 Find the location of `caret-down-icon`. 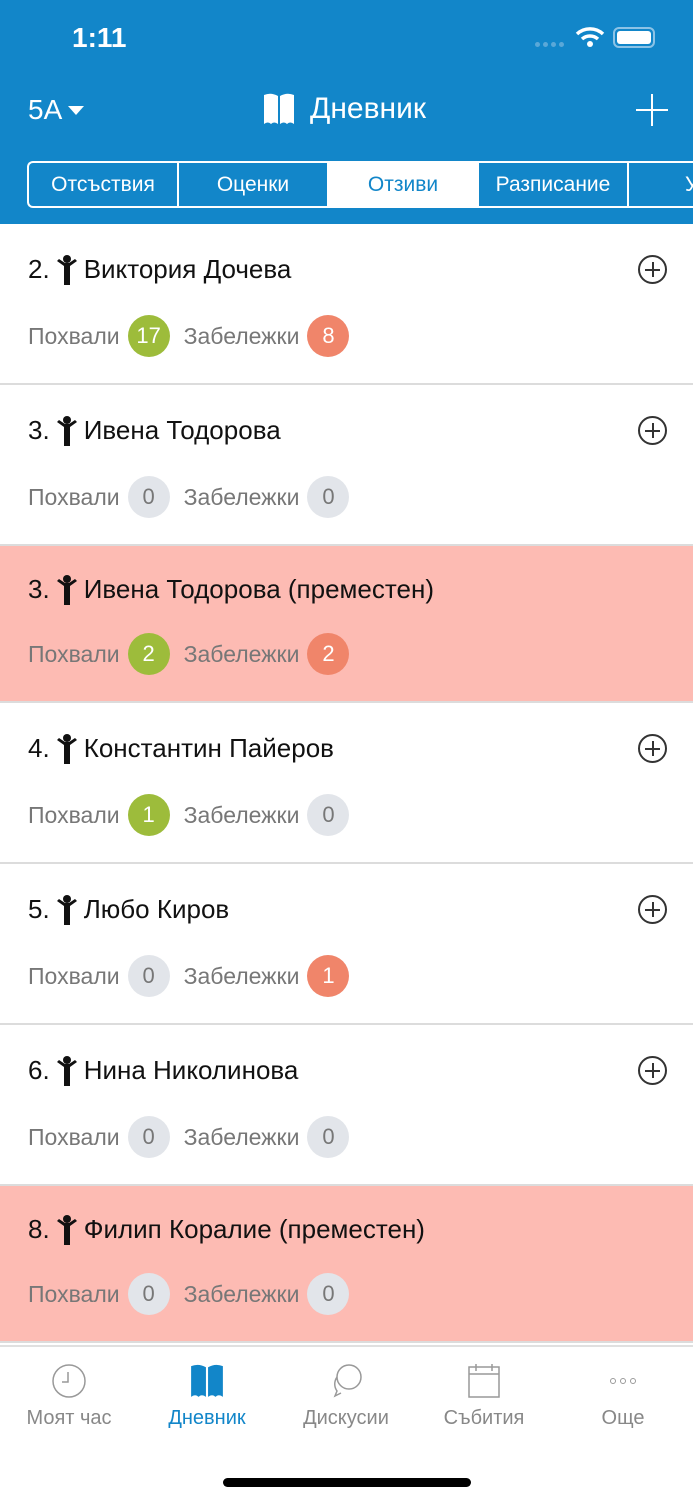

caret-down-icon is located at coordinates (76, 110).